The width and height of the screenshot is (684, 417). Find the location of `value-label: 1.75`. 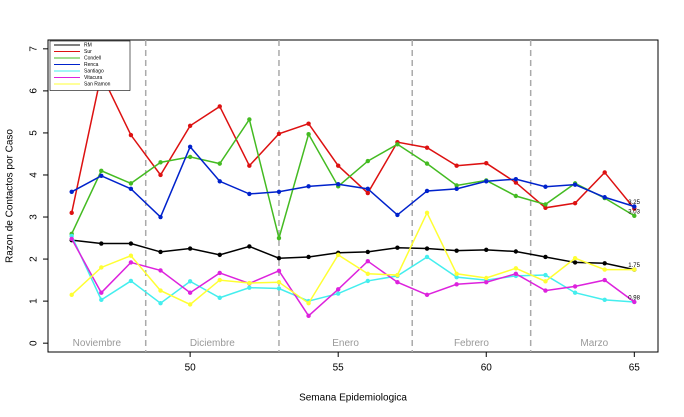

value-label: 1.75 is located at coordinates (634, 266).